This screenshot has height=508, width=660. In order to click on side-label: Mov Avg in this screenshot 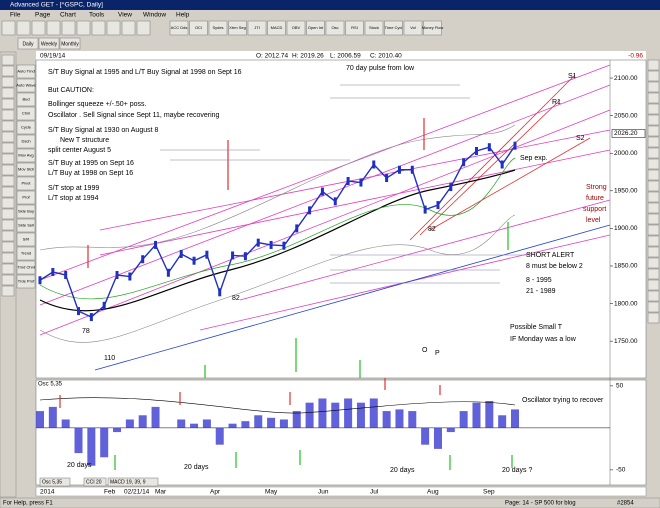, I will do `click(25, 155)`.